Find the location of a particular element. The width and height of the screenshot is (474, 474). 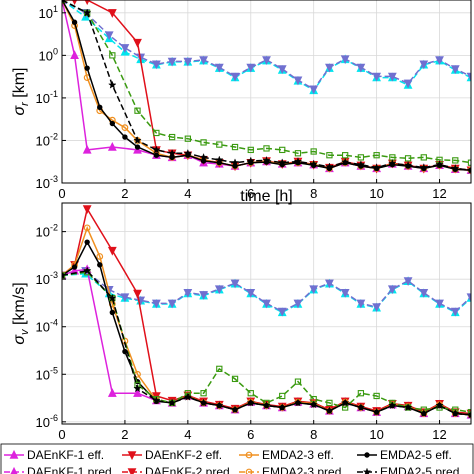

x-tick-label: 8 is located at coordinates (313, 193).